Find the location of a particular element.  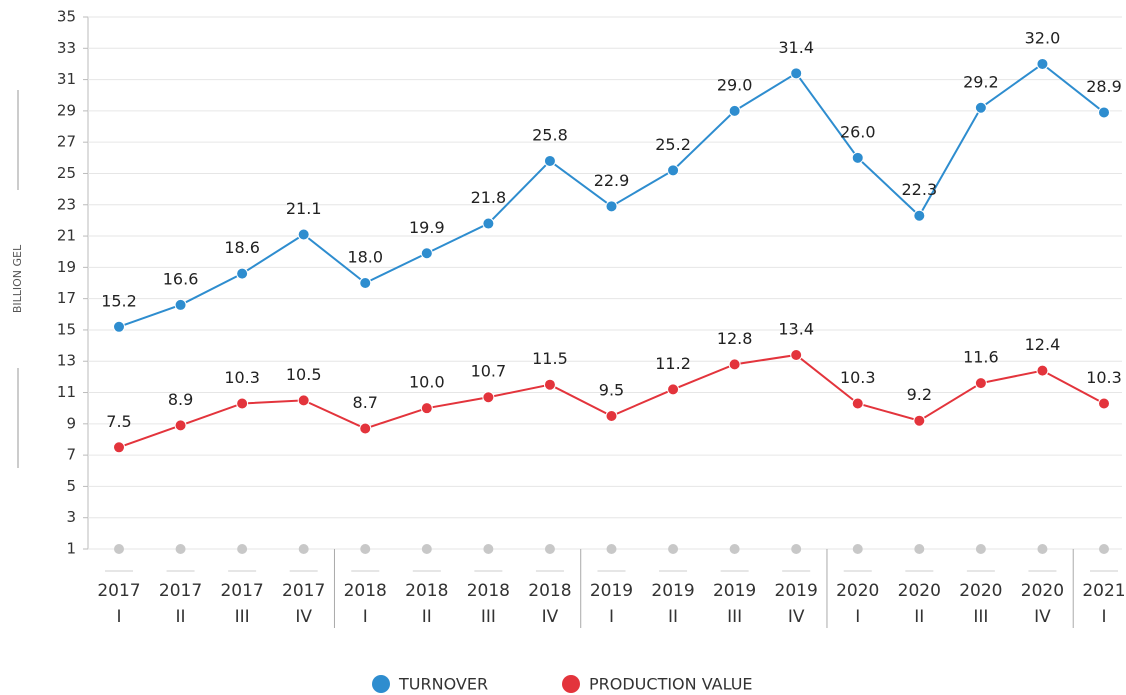

data-label: 12.8 is located at coordinates (735, 338).